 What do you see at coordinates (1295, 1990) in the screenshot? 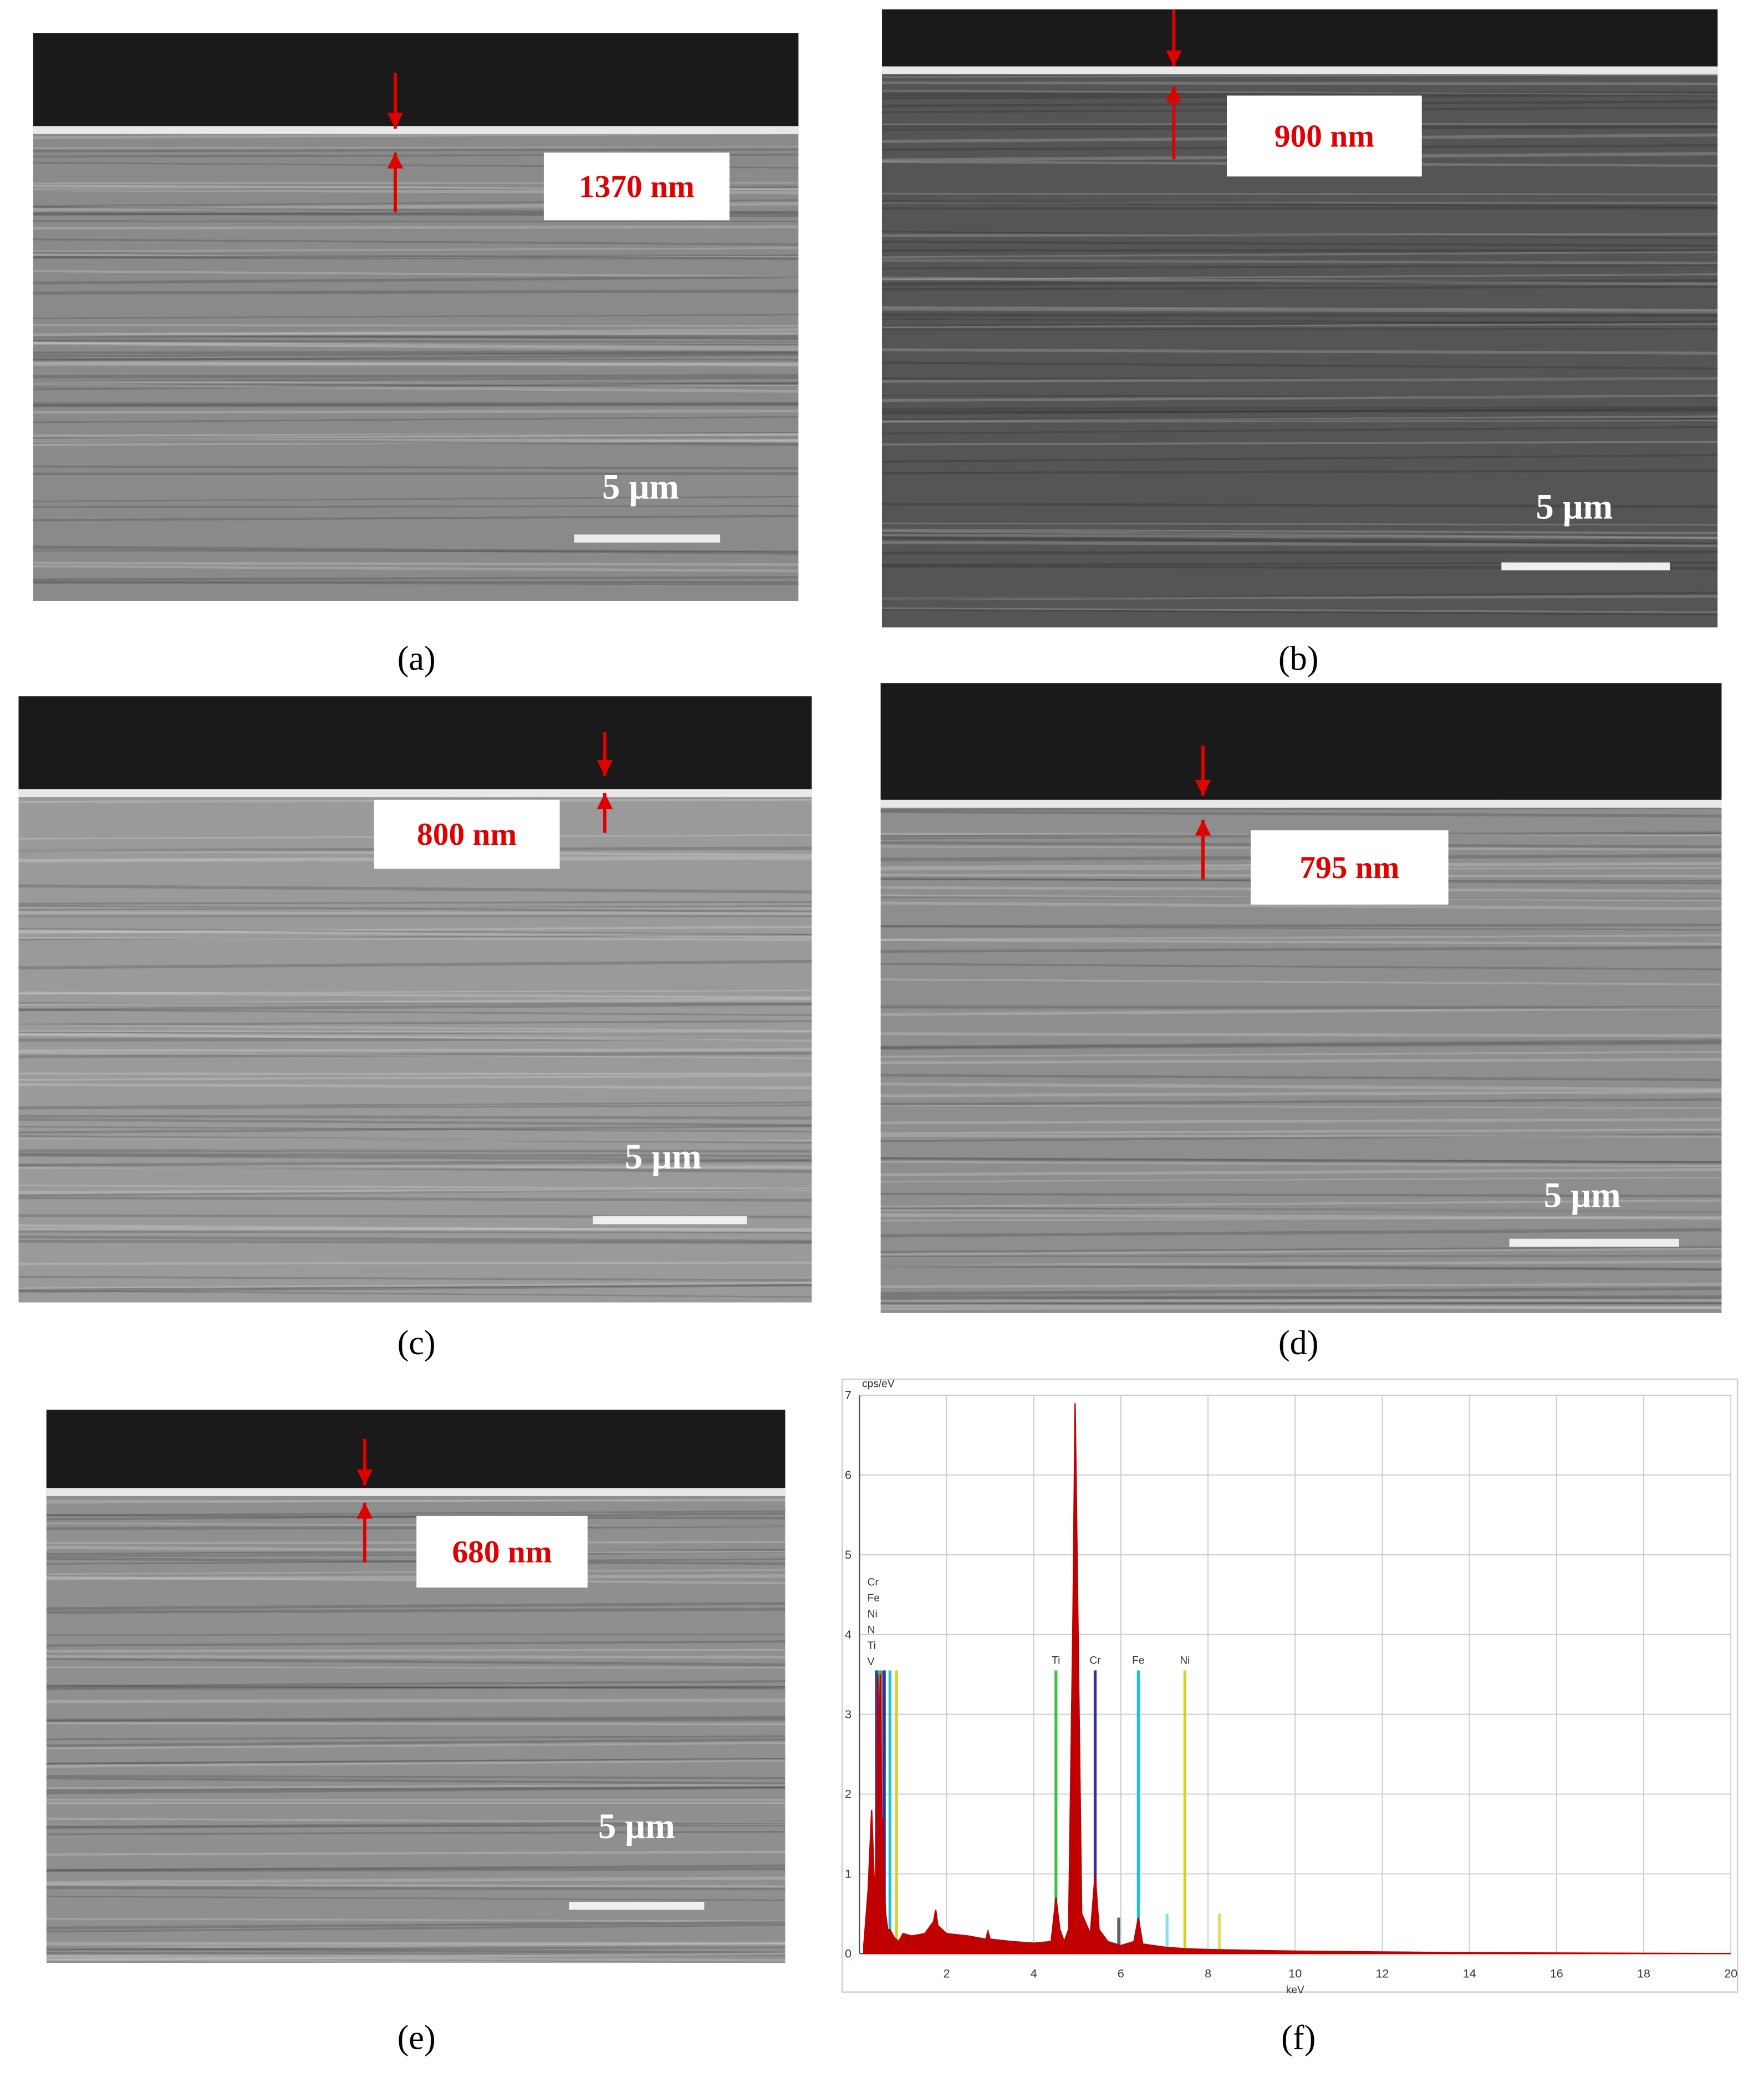
I see `x-axis-label: keV` at bounding box center [1295, 1990].